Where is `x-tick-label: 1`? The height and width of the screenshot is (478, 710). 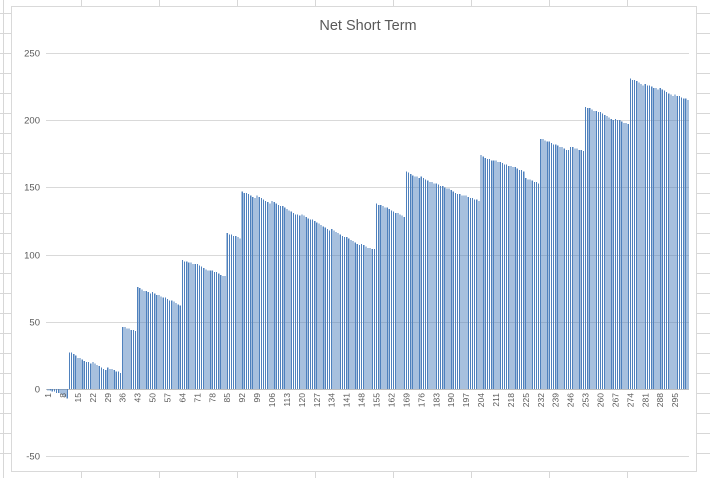
x-tick-label: 1 is located at coordinates (48, 395).